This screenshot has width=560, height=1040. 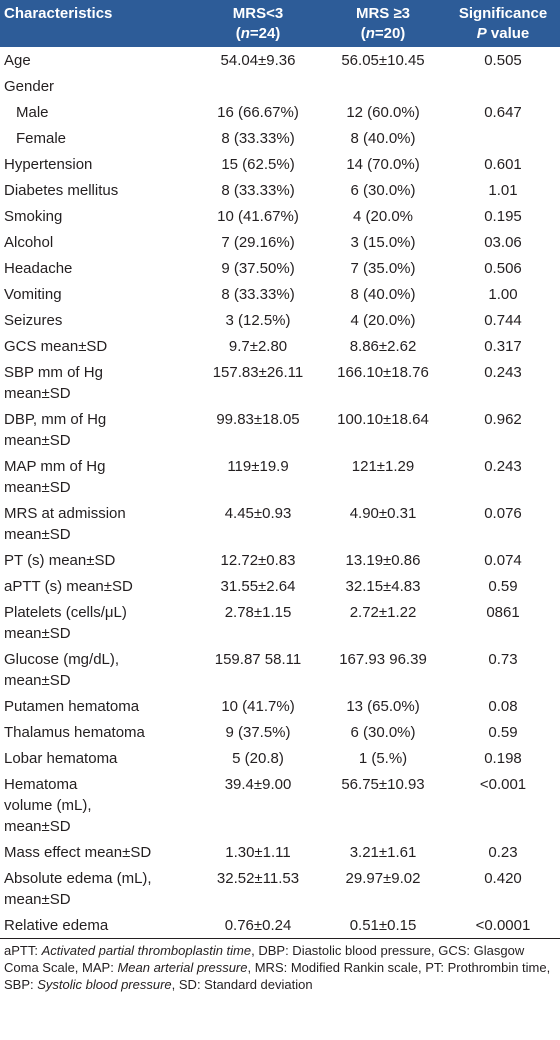 I want to click on value-cell: 4.90±0.31, so click(x=383, y=513).